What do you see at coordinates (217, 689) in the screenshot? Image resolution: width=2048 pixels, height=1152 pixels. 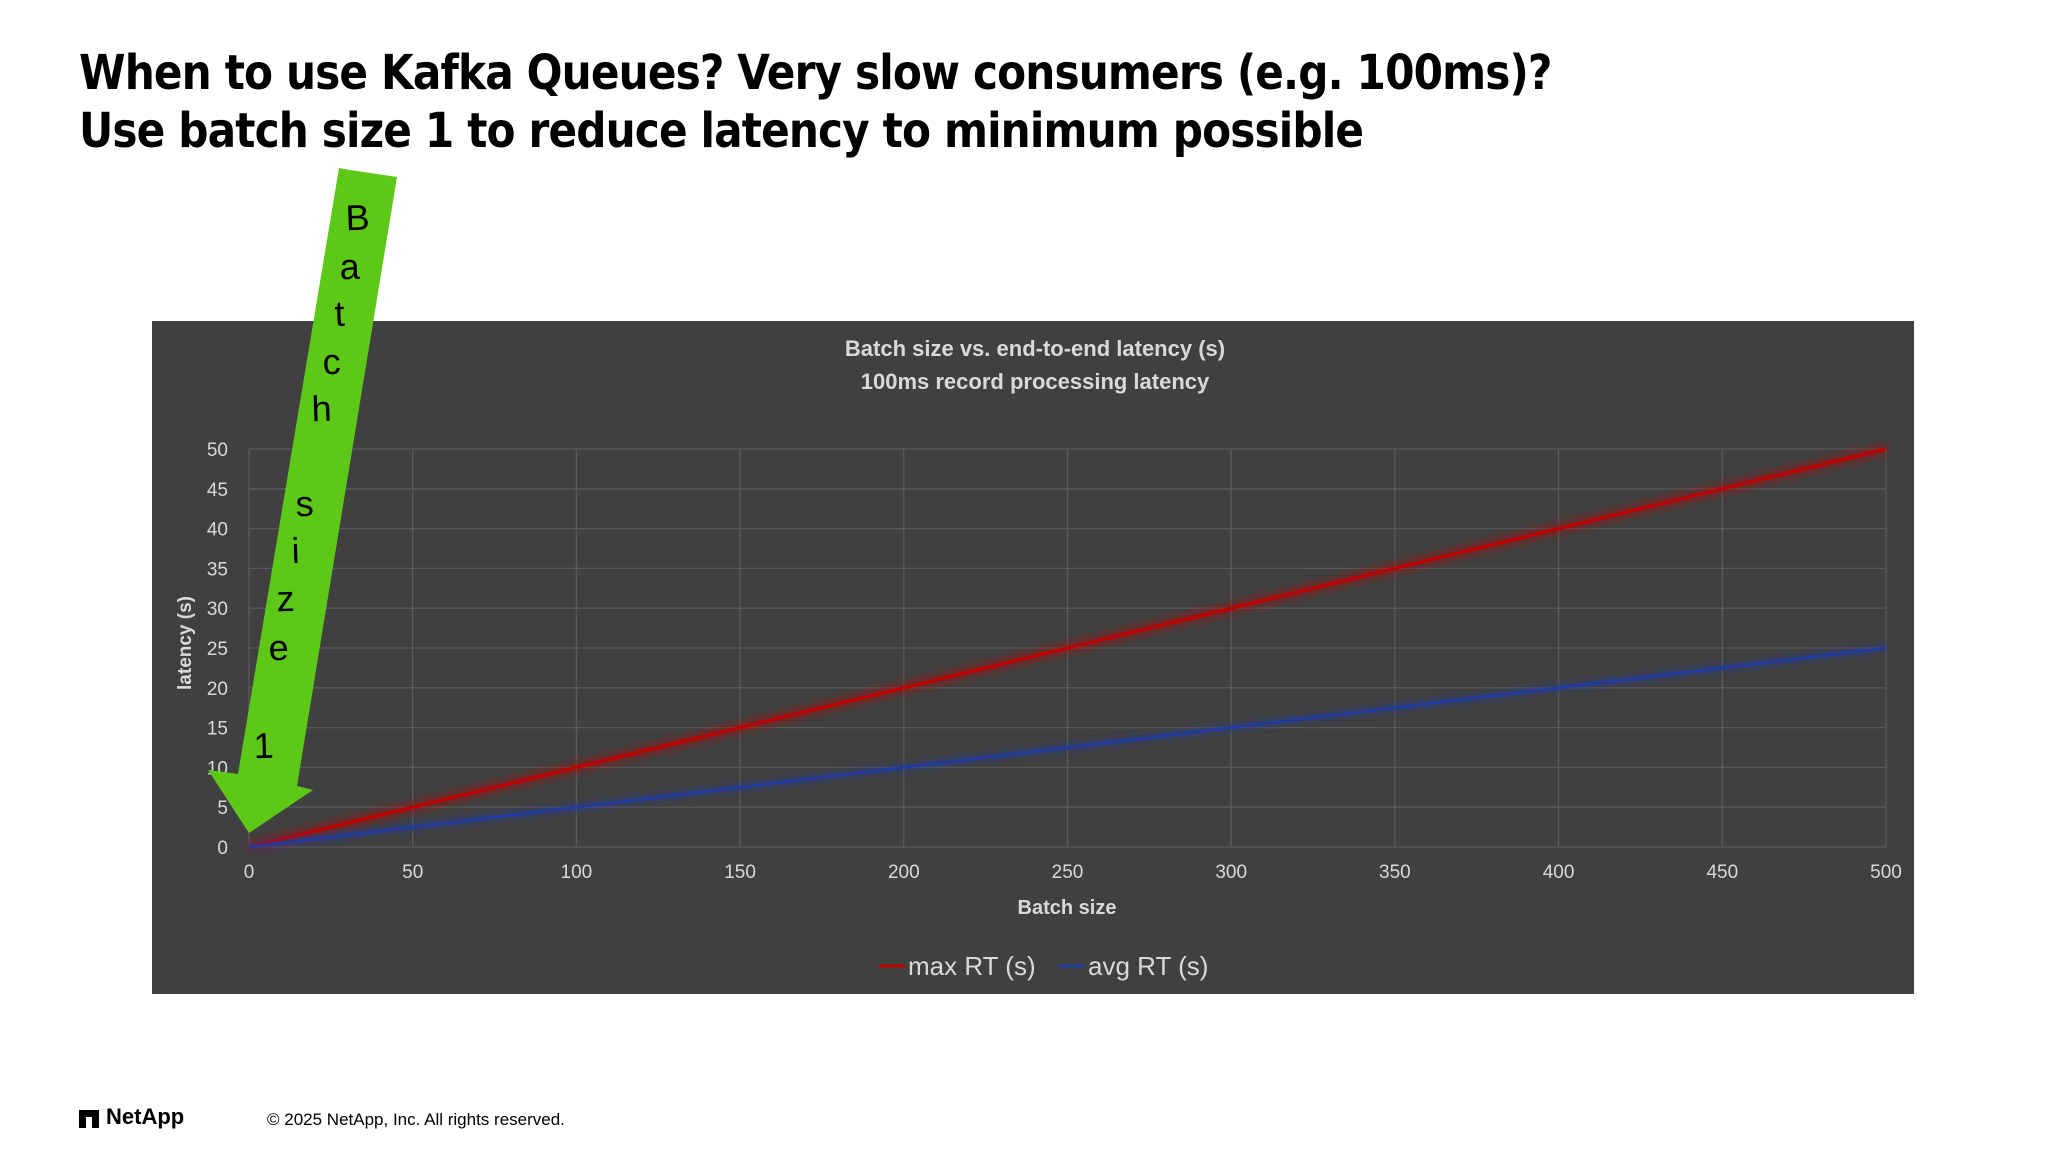 I see `y-tick-label: 20` at bounding box center [217, 689].